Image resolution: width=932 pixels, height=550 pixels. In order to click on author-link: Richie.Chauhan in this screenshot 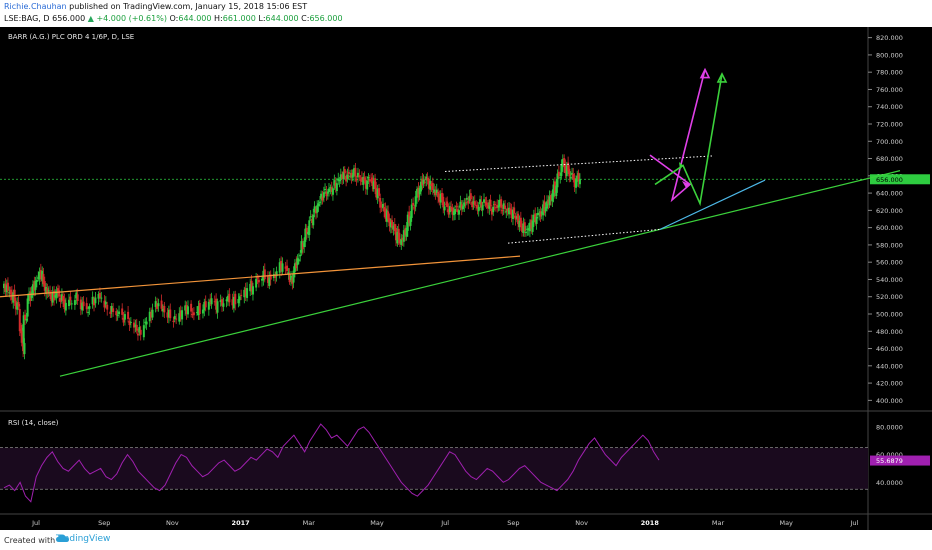, I will do `click(35, 6)`.